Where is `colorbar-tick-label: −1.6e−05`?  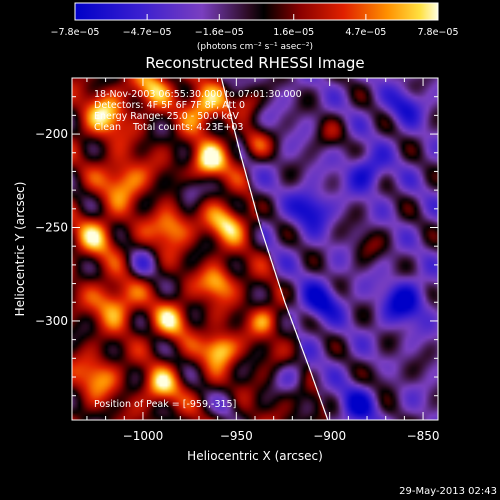
colorbar-tick-label: −1.6e−05 is located at coordinates (219, 32).